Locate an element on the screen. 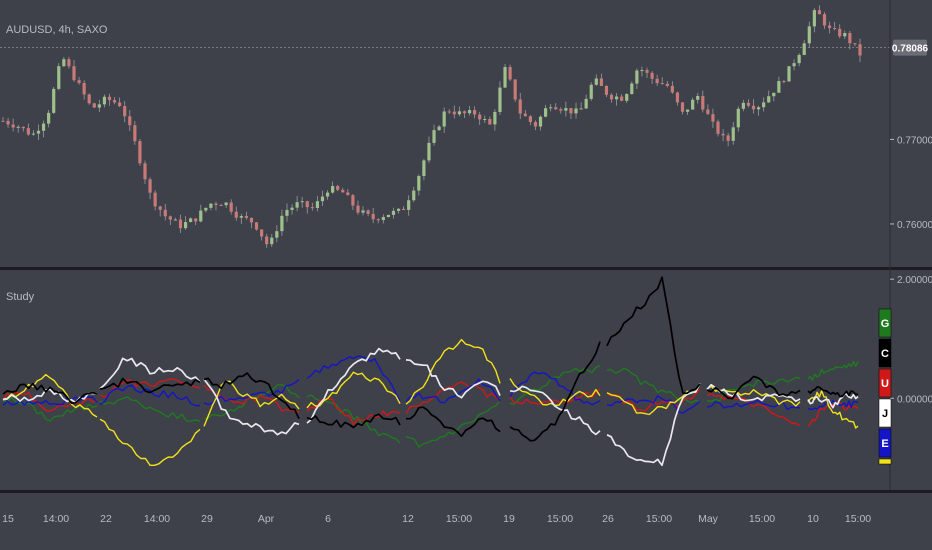  time-tick-label: 15:00 is located at coordinates (659, 519).